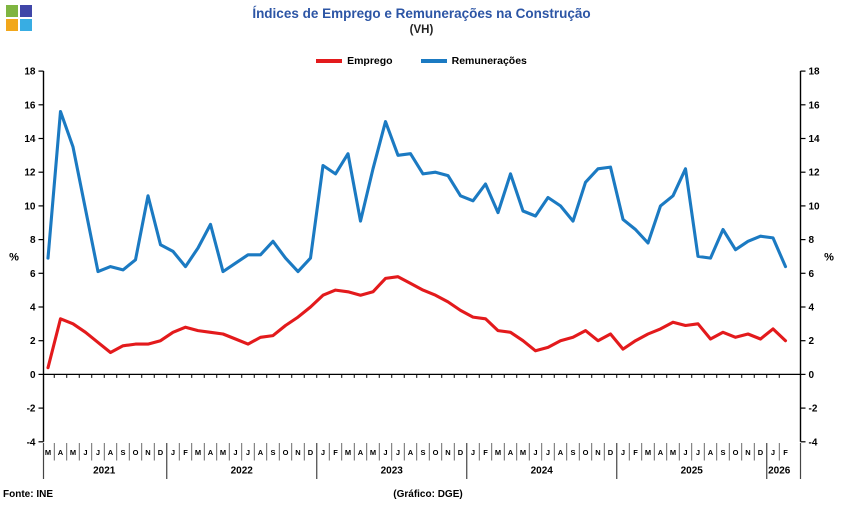 This screenshot has height=518, width=843. I want to click on y-tick-label-left: 0, so click(33, 375).